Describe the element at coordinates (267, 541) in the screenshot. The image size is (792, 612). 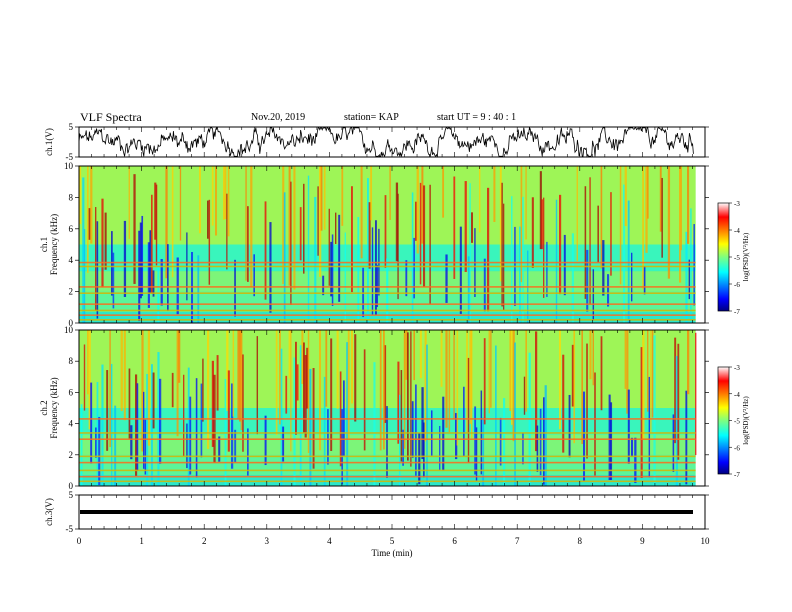
I see `x-tick-label: 3` at that location.